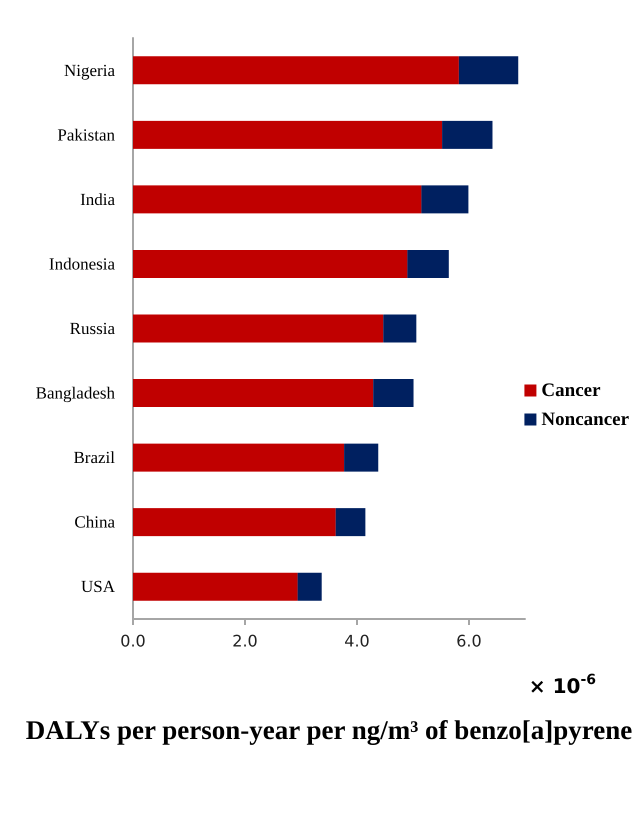  I want to click on x-tick-label: 6.0, so click(469, 641).